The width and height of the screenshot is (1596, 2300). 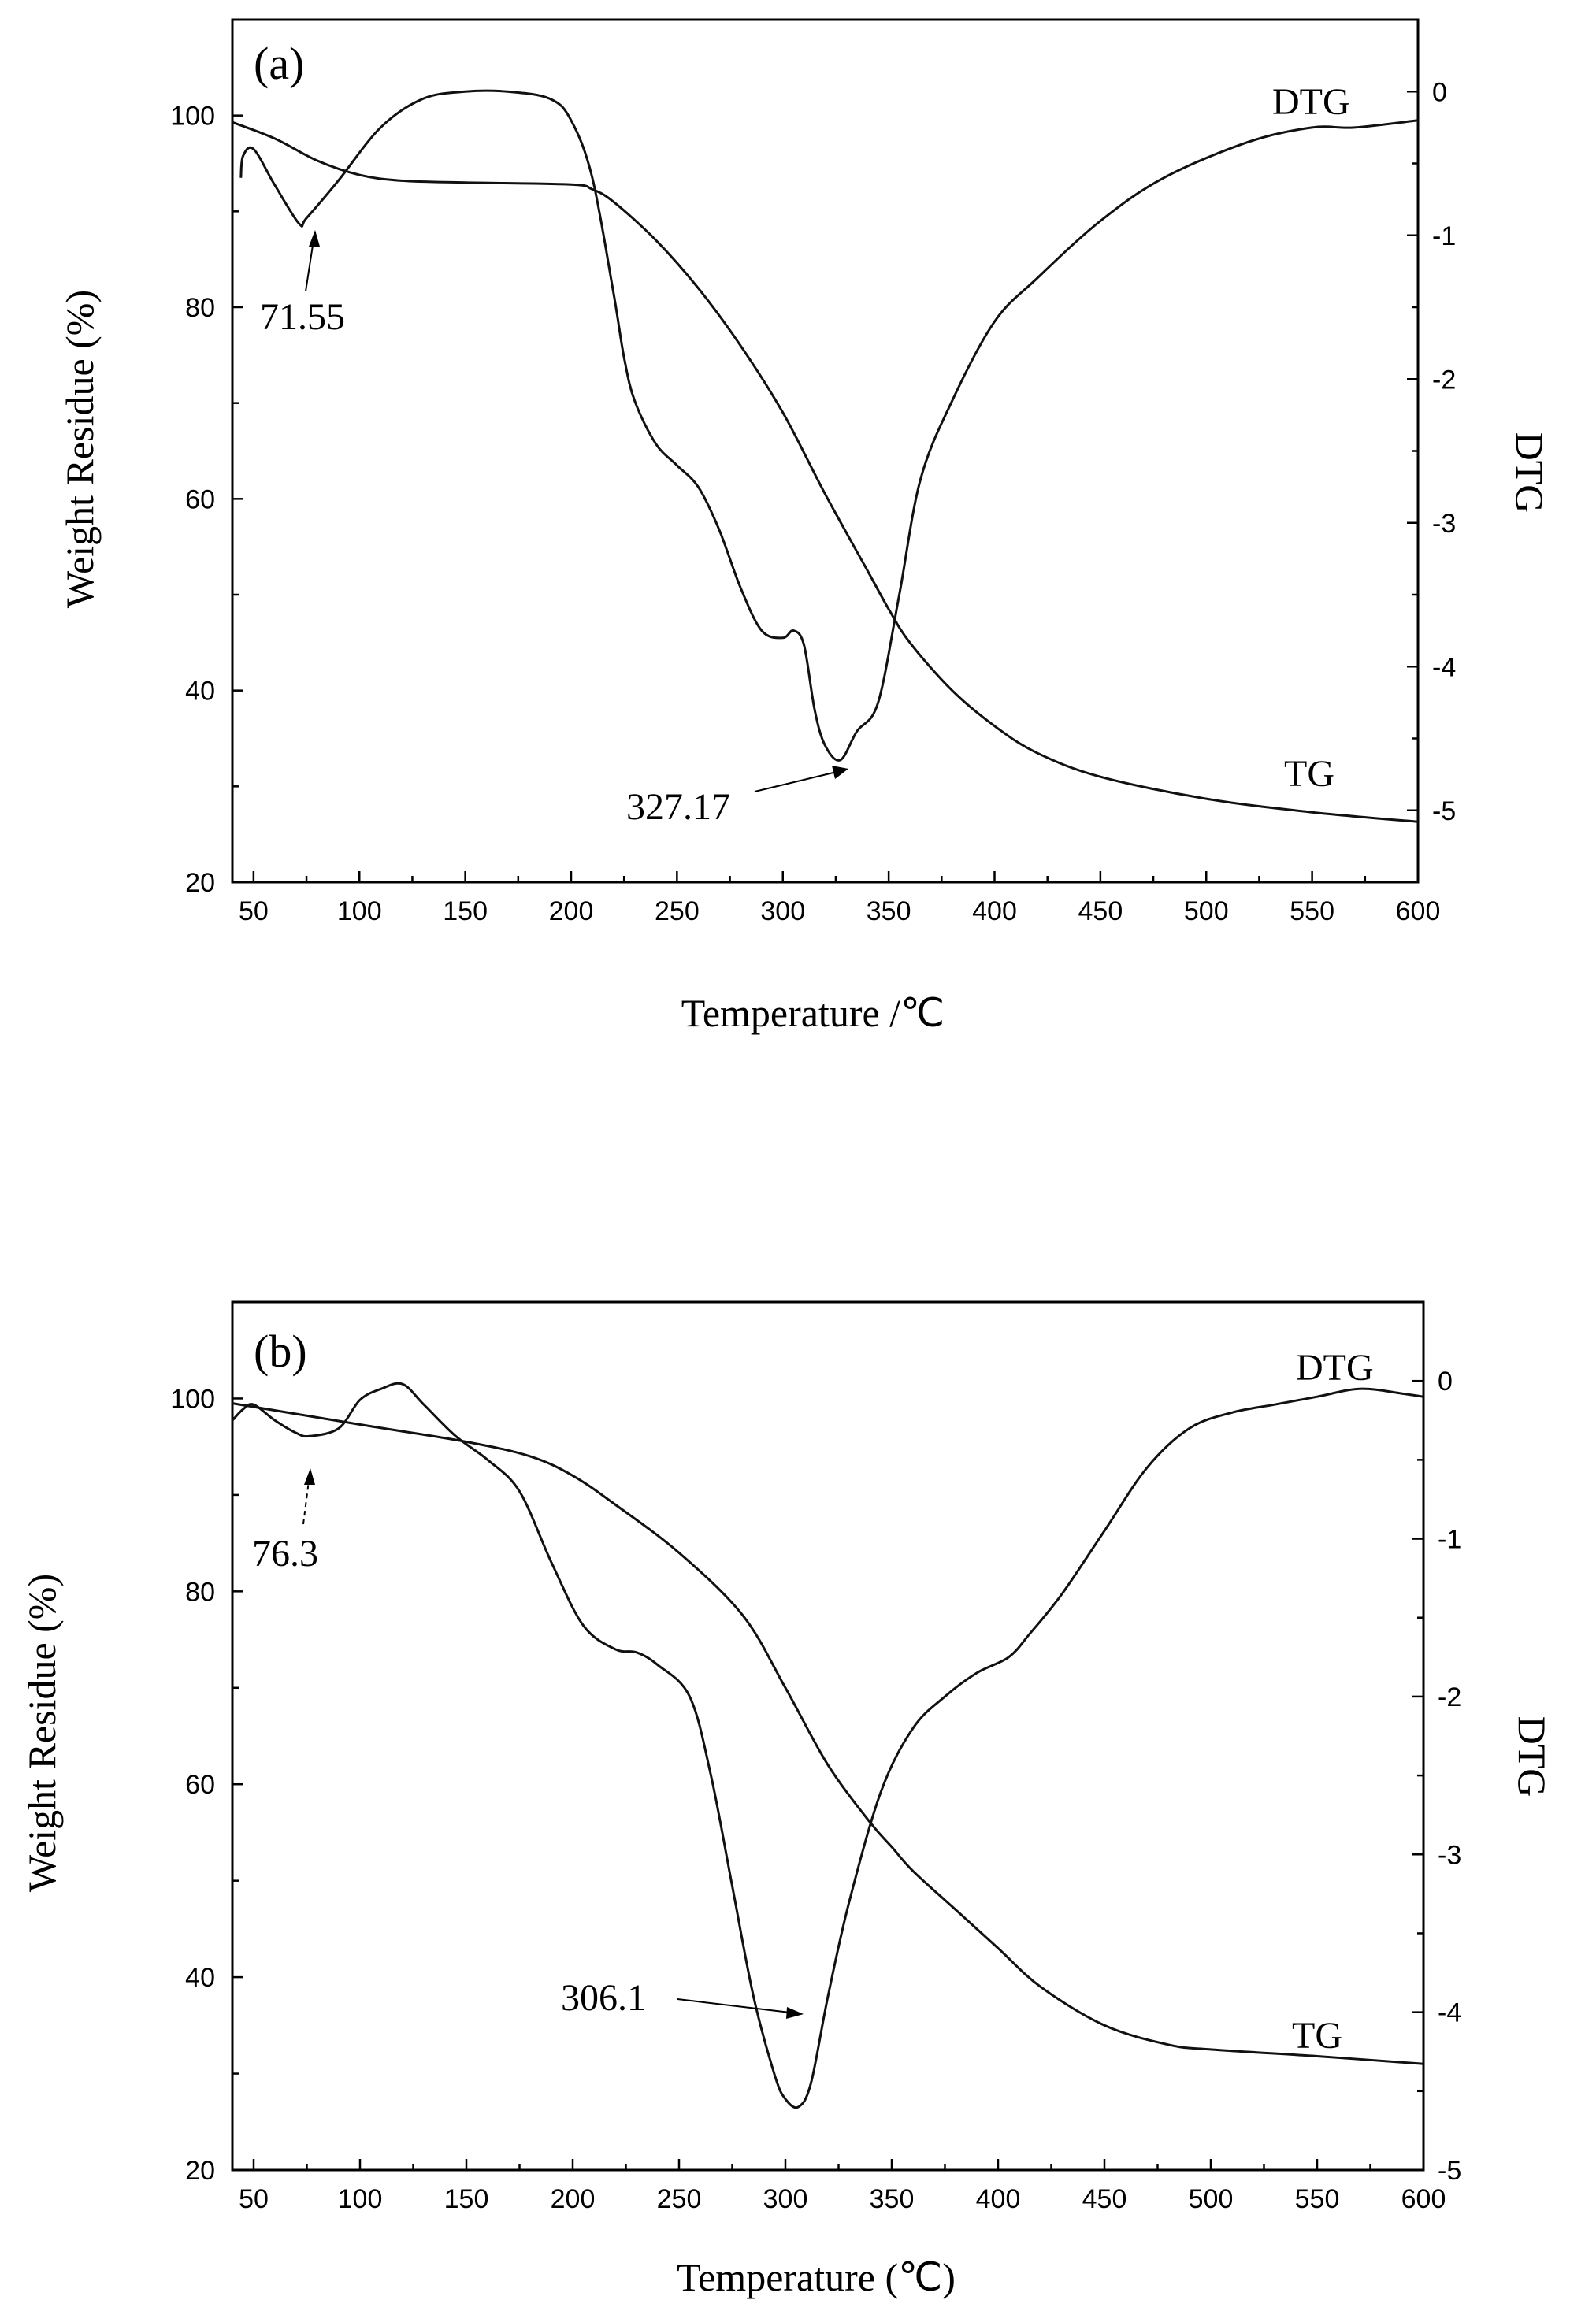 What do you see at coordinates (200, 1592) in the screenshot?
I see `chart-b-ytick-label-80: 80` at bounding box center [200, 1592].